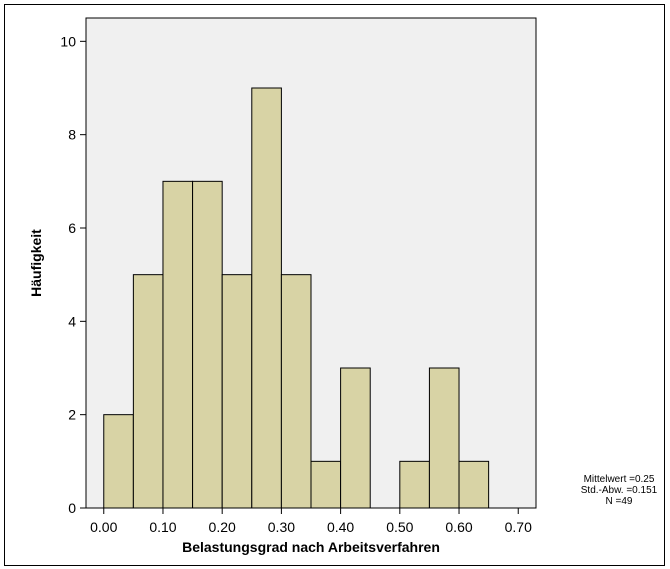 The image size is (670, 569). Describe the element at coordinates (458, 527) in the screenshot. I see `x-tick-label: 0.60` at that location.